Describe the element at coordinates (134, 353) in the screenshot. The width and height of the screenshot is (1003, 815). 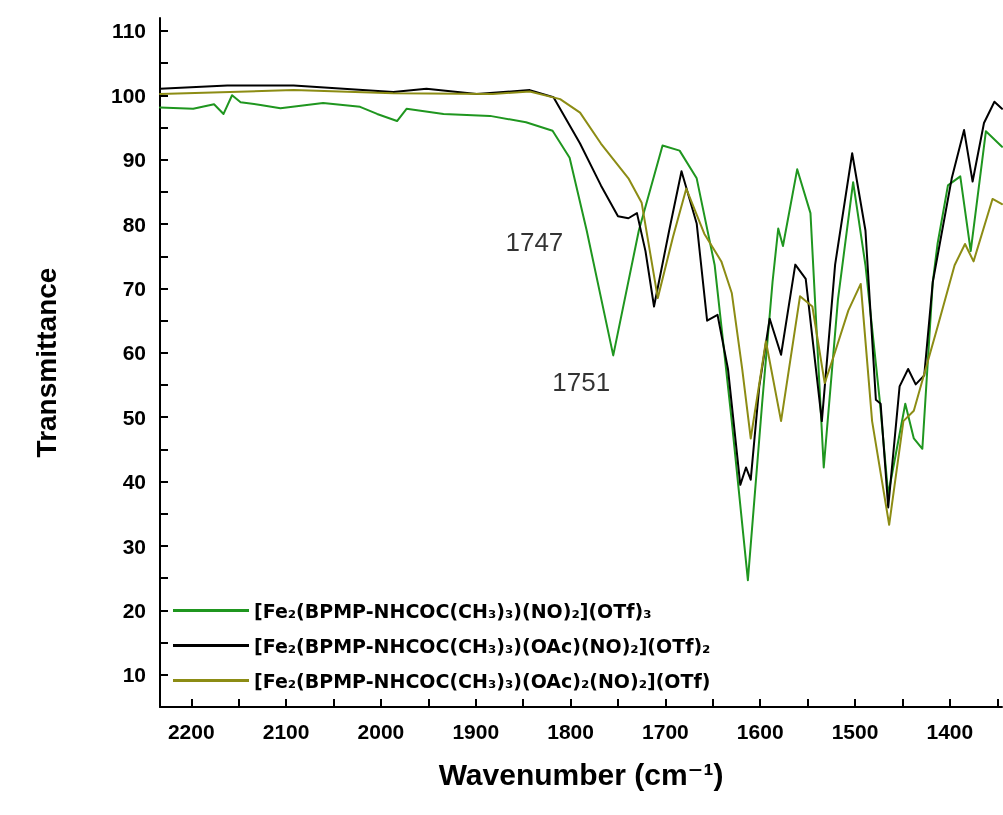
I see `y-tick-label: 60` at that location.